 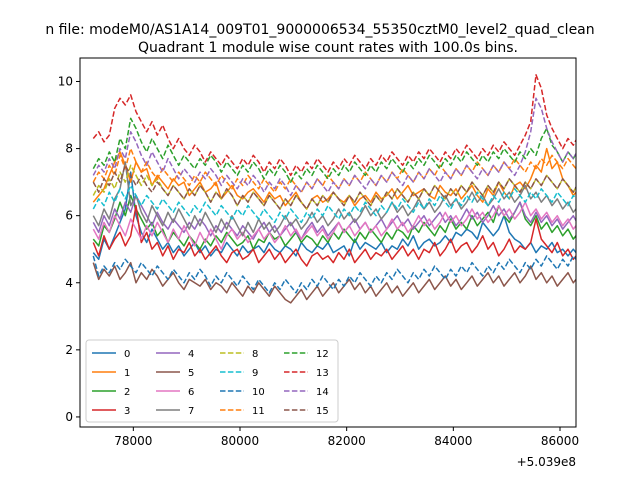 What do you see at coordinates (191, 354) in the screenshot?
I see `legend-label-4: 4` at bounding box center [191, 354].